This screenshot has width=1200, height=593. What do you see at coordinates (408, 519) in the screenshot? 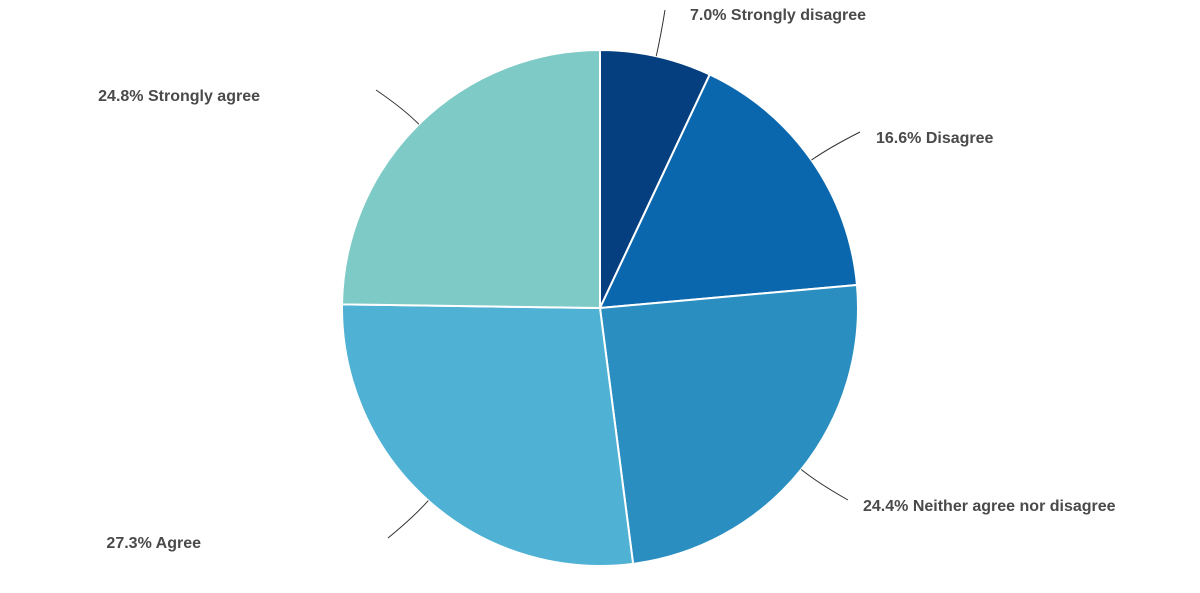
I see `leader-line-agree` at bounding box center [408, 519].